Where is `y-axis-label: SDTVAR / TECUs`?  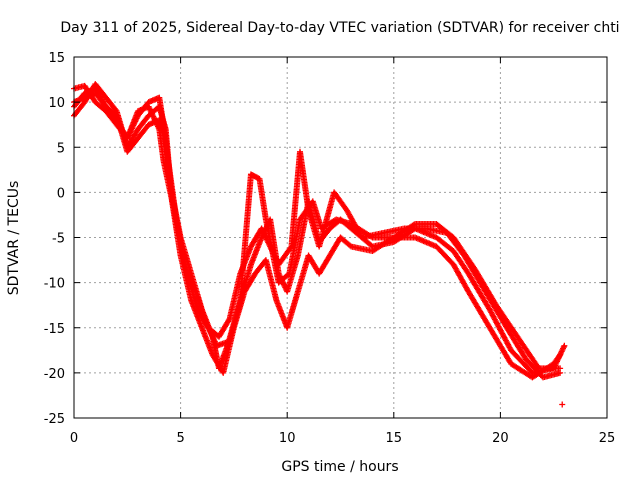 y-axis-label: SDTVAR / TECUs is located at coordinates (14, 238).